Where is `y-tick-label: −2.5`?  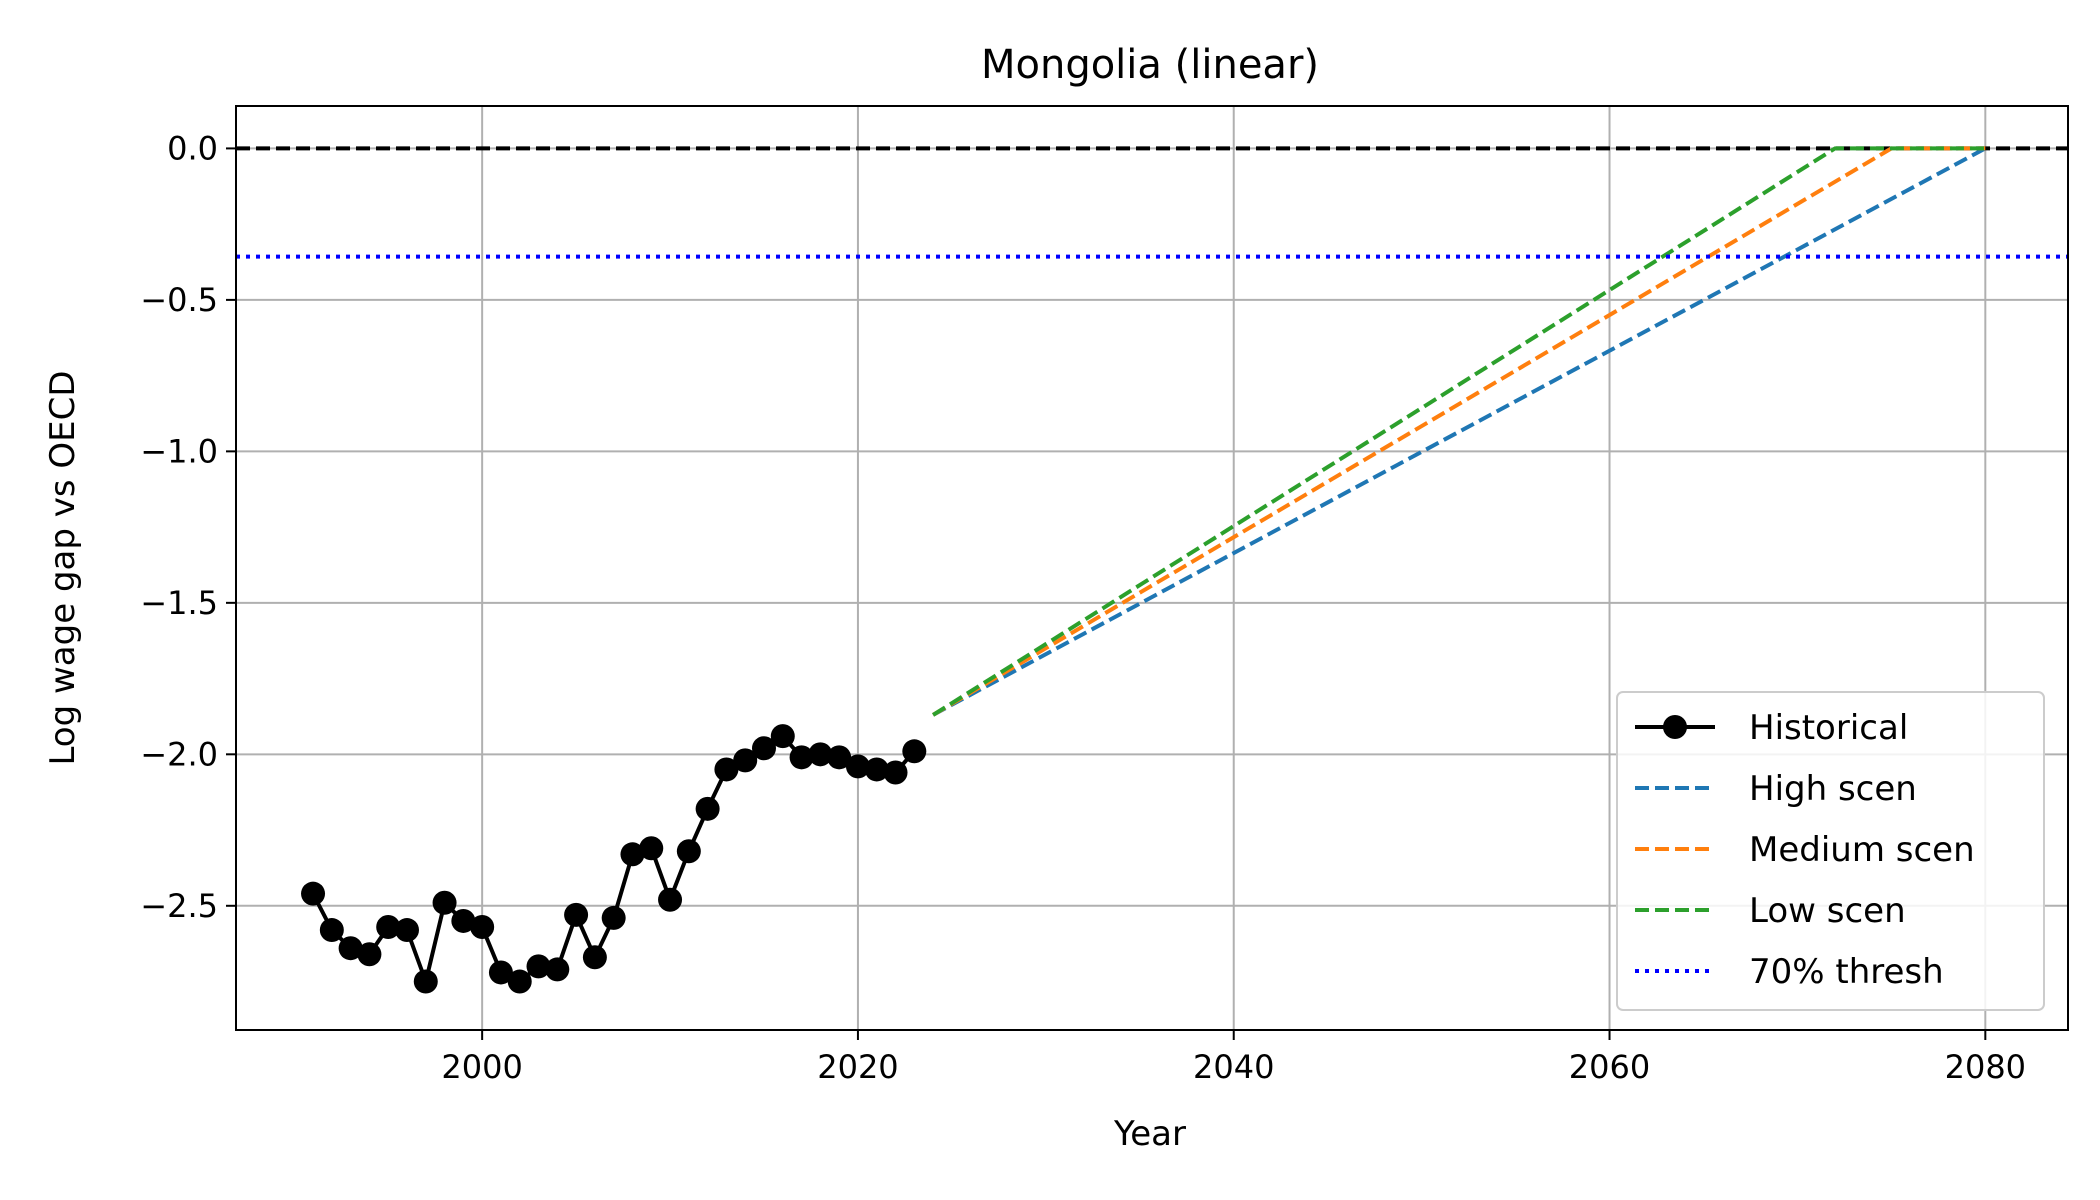 y-tick-label: −2.5 is located at coordinates (179, 906).